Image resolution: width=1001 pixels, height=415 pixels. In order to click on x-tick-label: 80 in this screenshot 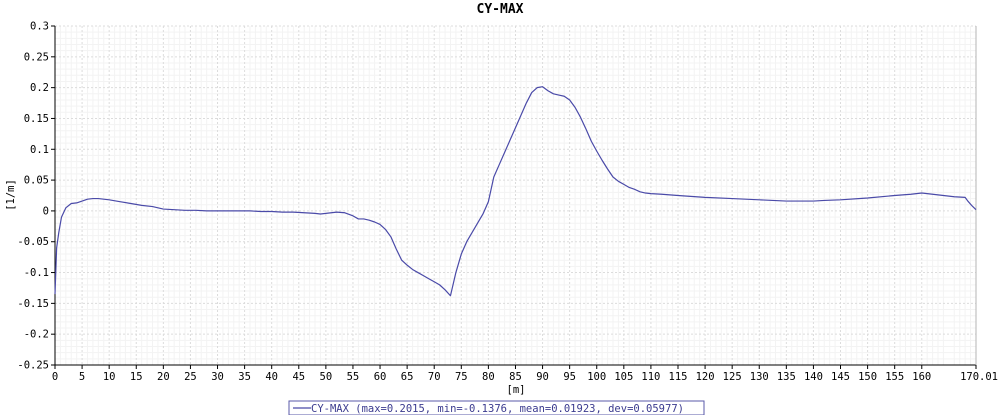, I will do `click(488, 377)`.